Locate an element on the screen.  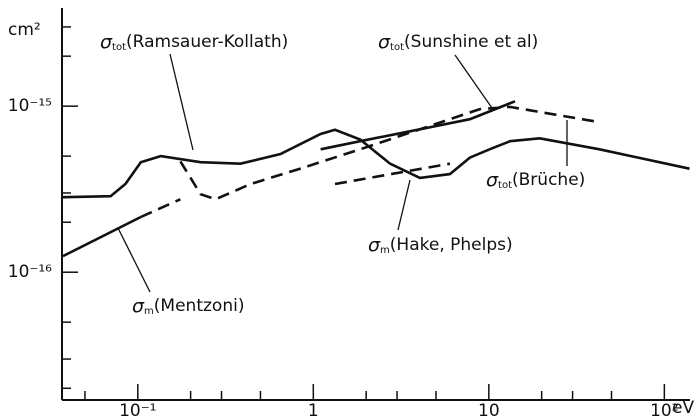
y-tick-label: 10⁻¹⁶ is located at coordinates (30, 272).